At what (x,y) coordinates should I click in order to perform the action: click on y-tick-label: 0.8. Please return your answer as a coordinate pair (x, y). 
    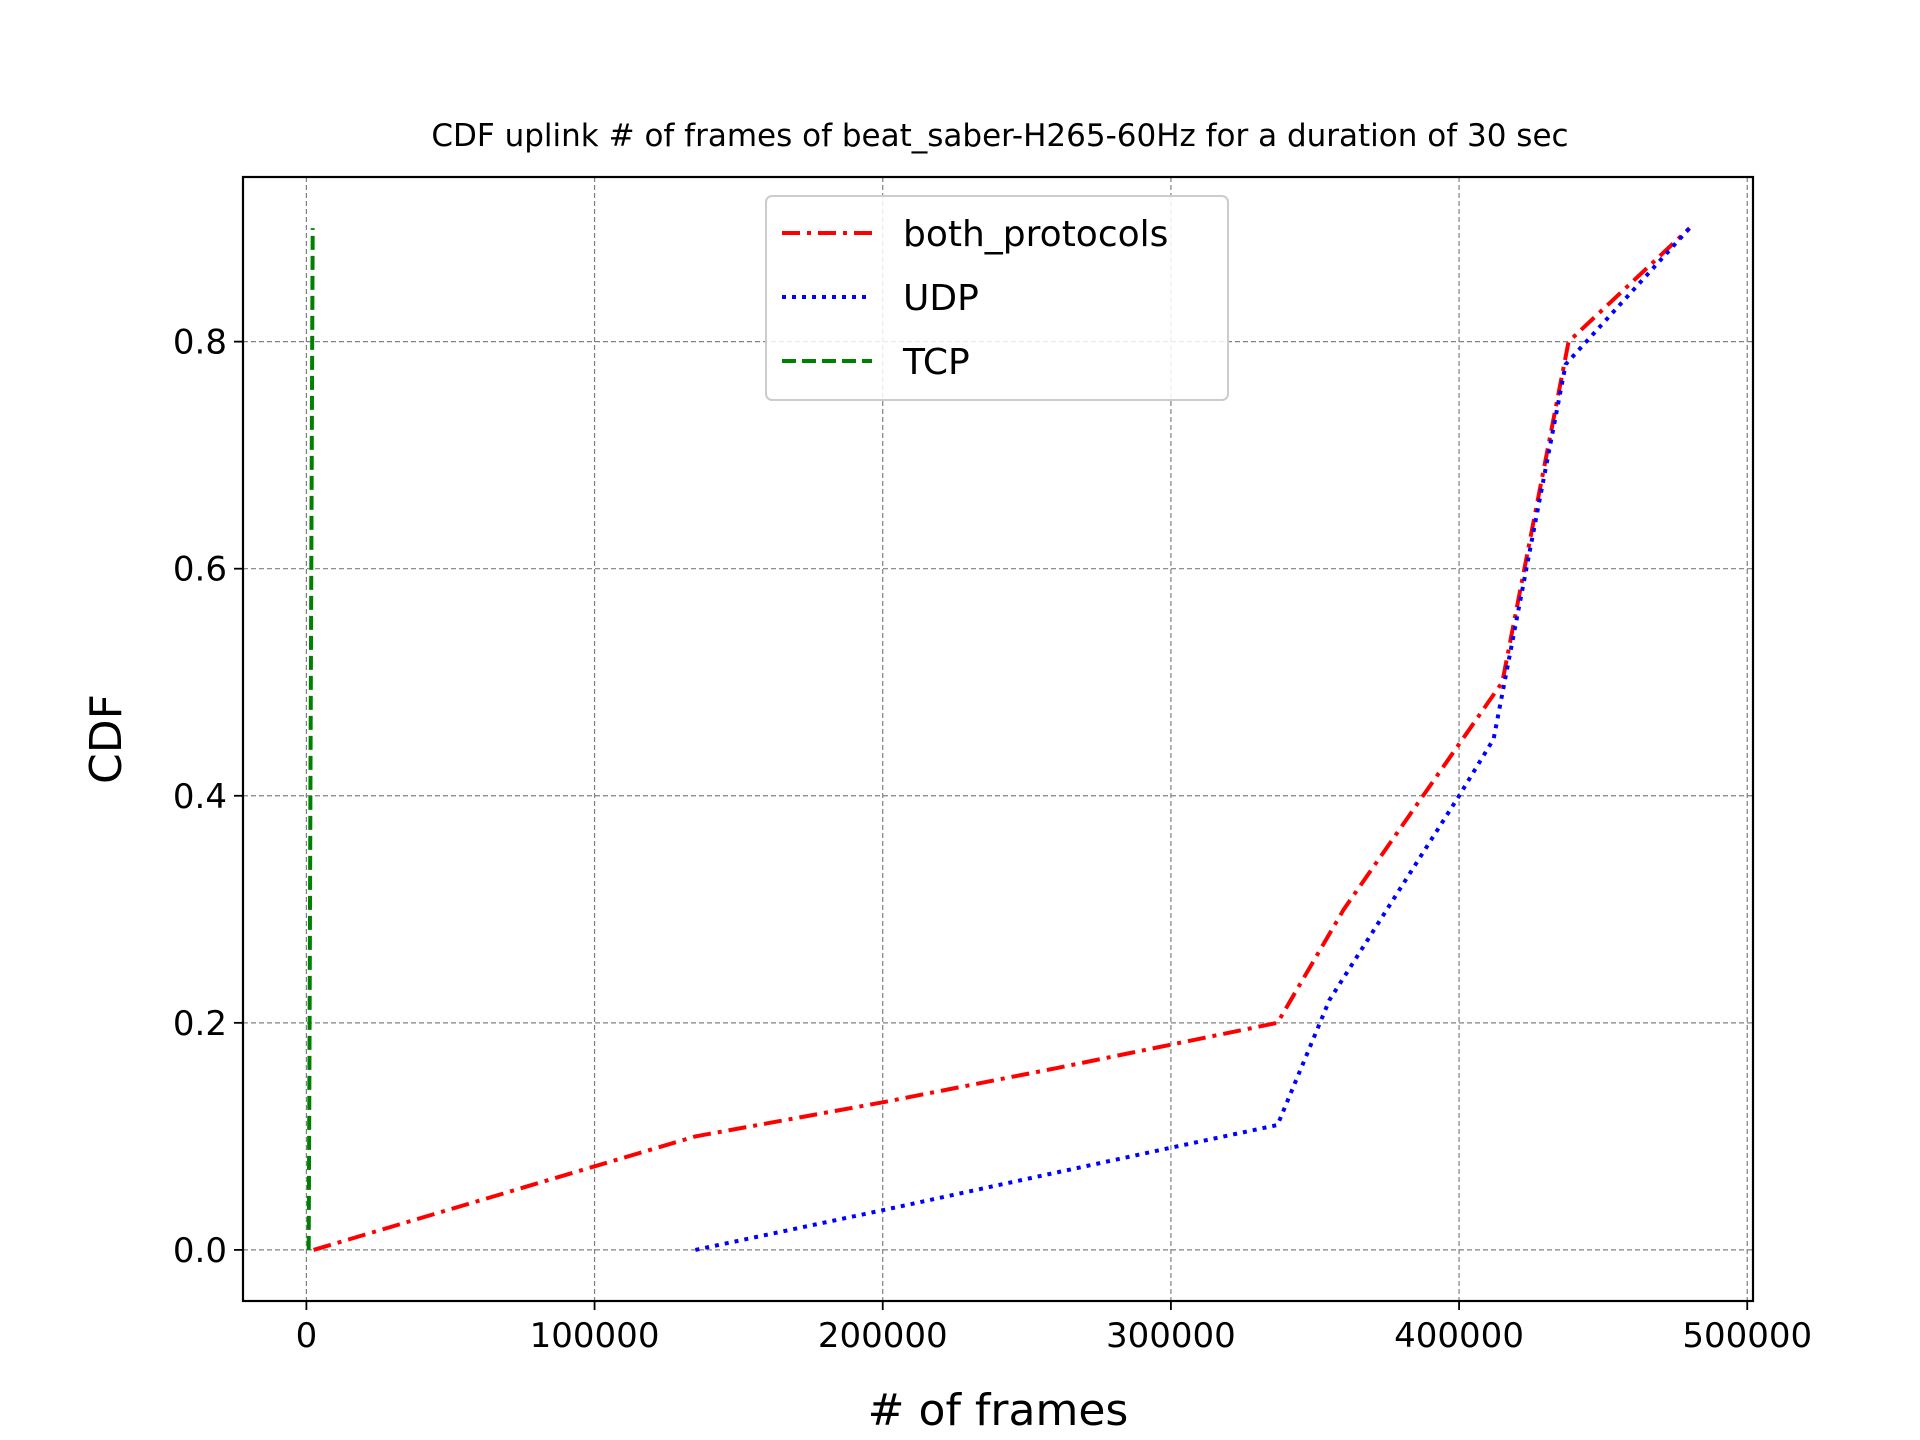
    Looking at the image, I should click on (200, 343).